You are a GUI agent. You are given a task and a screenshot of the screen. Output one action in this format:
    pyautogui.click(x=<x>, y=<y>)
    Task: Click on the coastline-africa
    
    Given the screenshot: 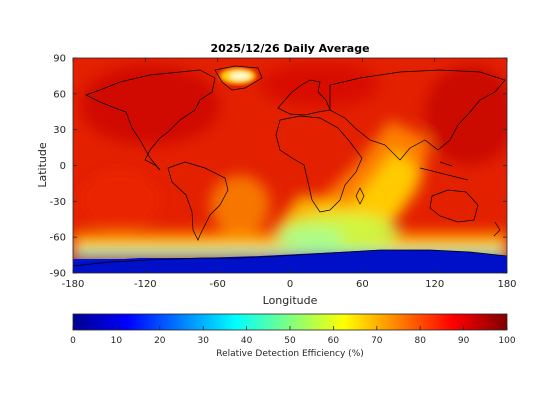 What is the action you would take?
    pyautogui.click(x=319, y=164)
    